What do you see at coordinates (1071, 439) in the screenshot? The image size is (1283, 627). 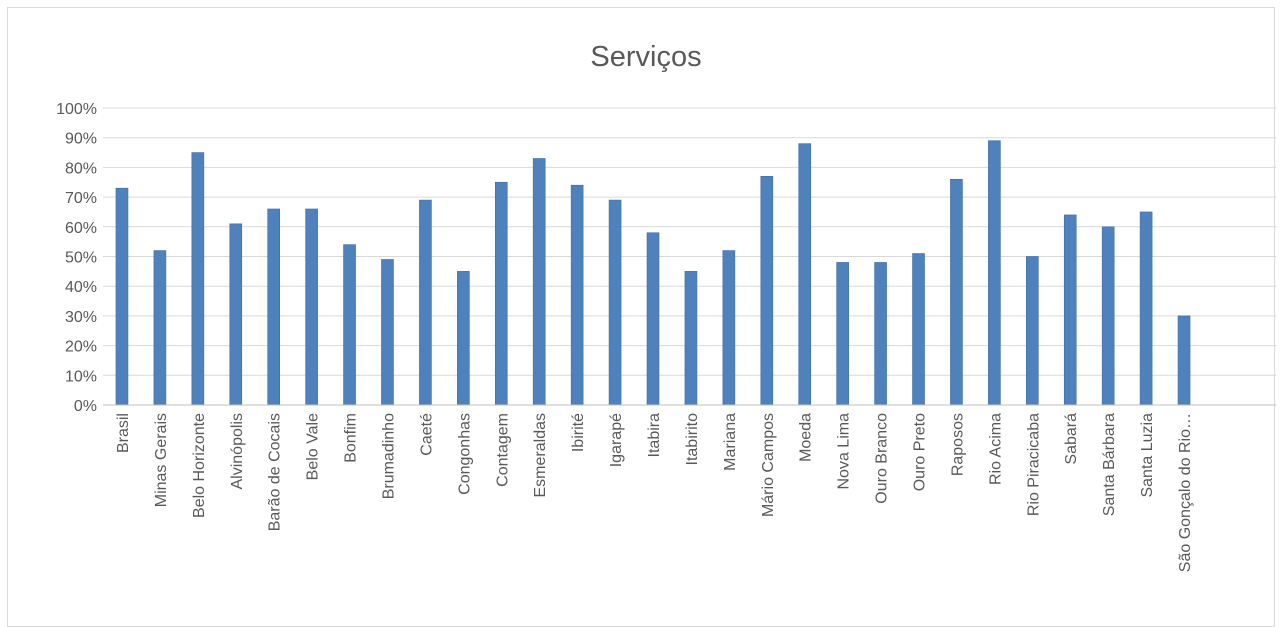 I see `x-category-label: Sabará` at bounding box center [1071, 439].